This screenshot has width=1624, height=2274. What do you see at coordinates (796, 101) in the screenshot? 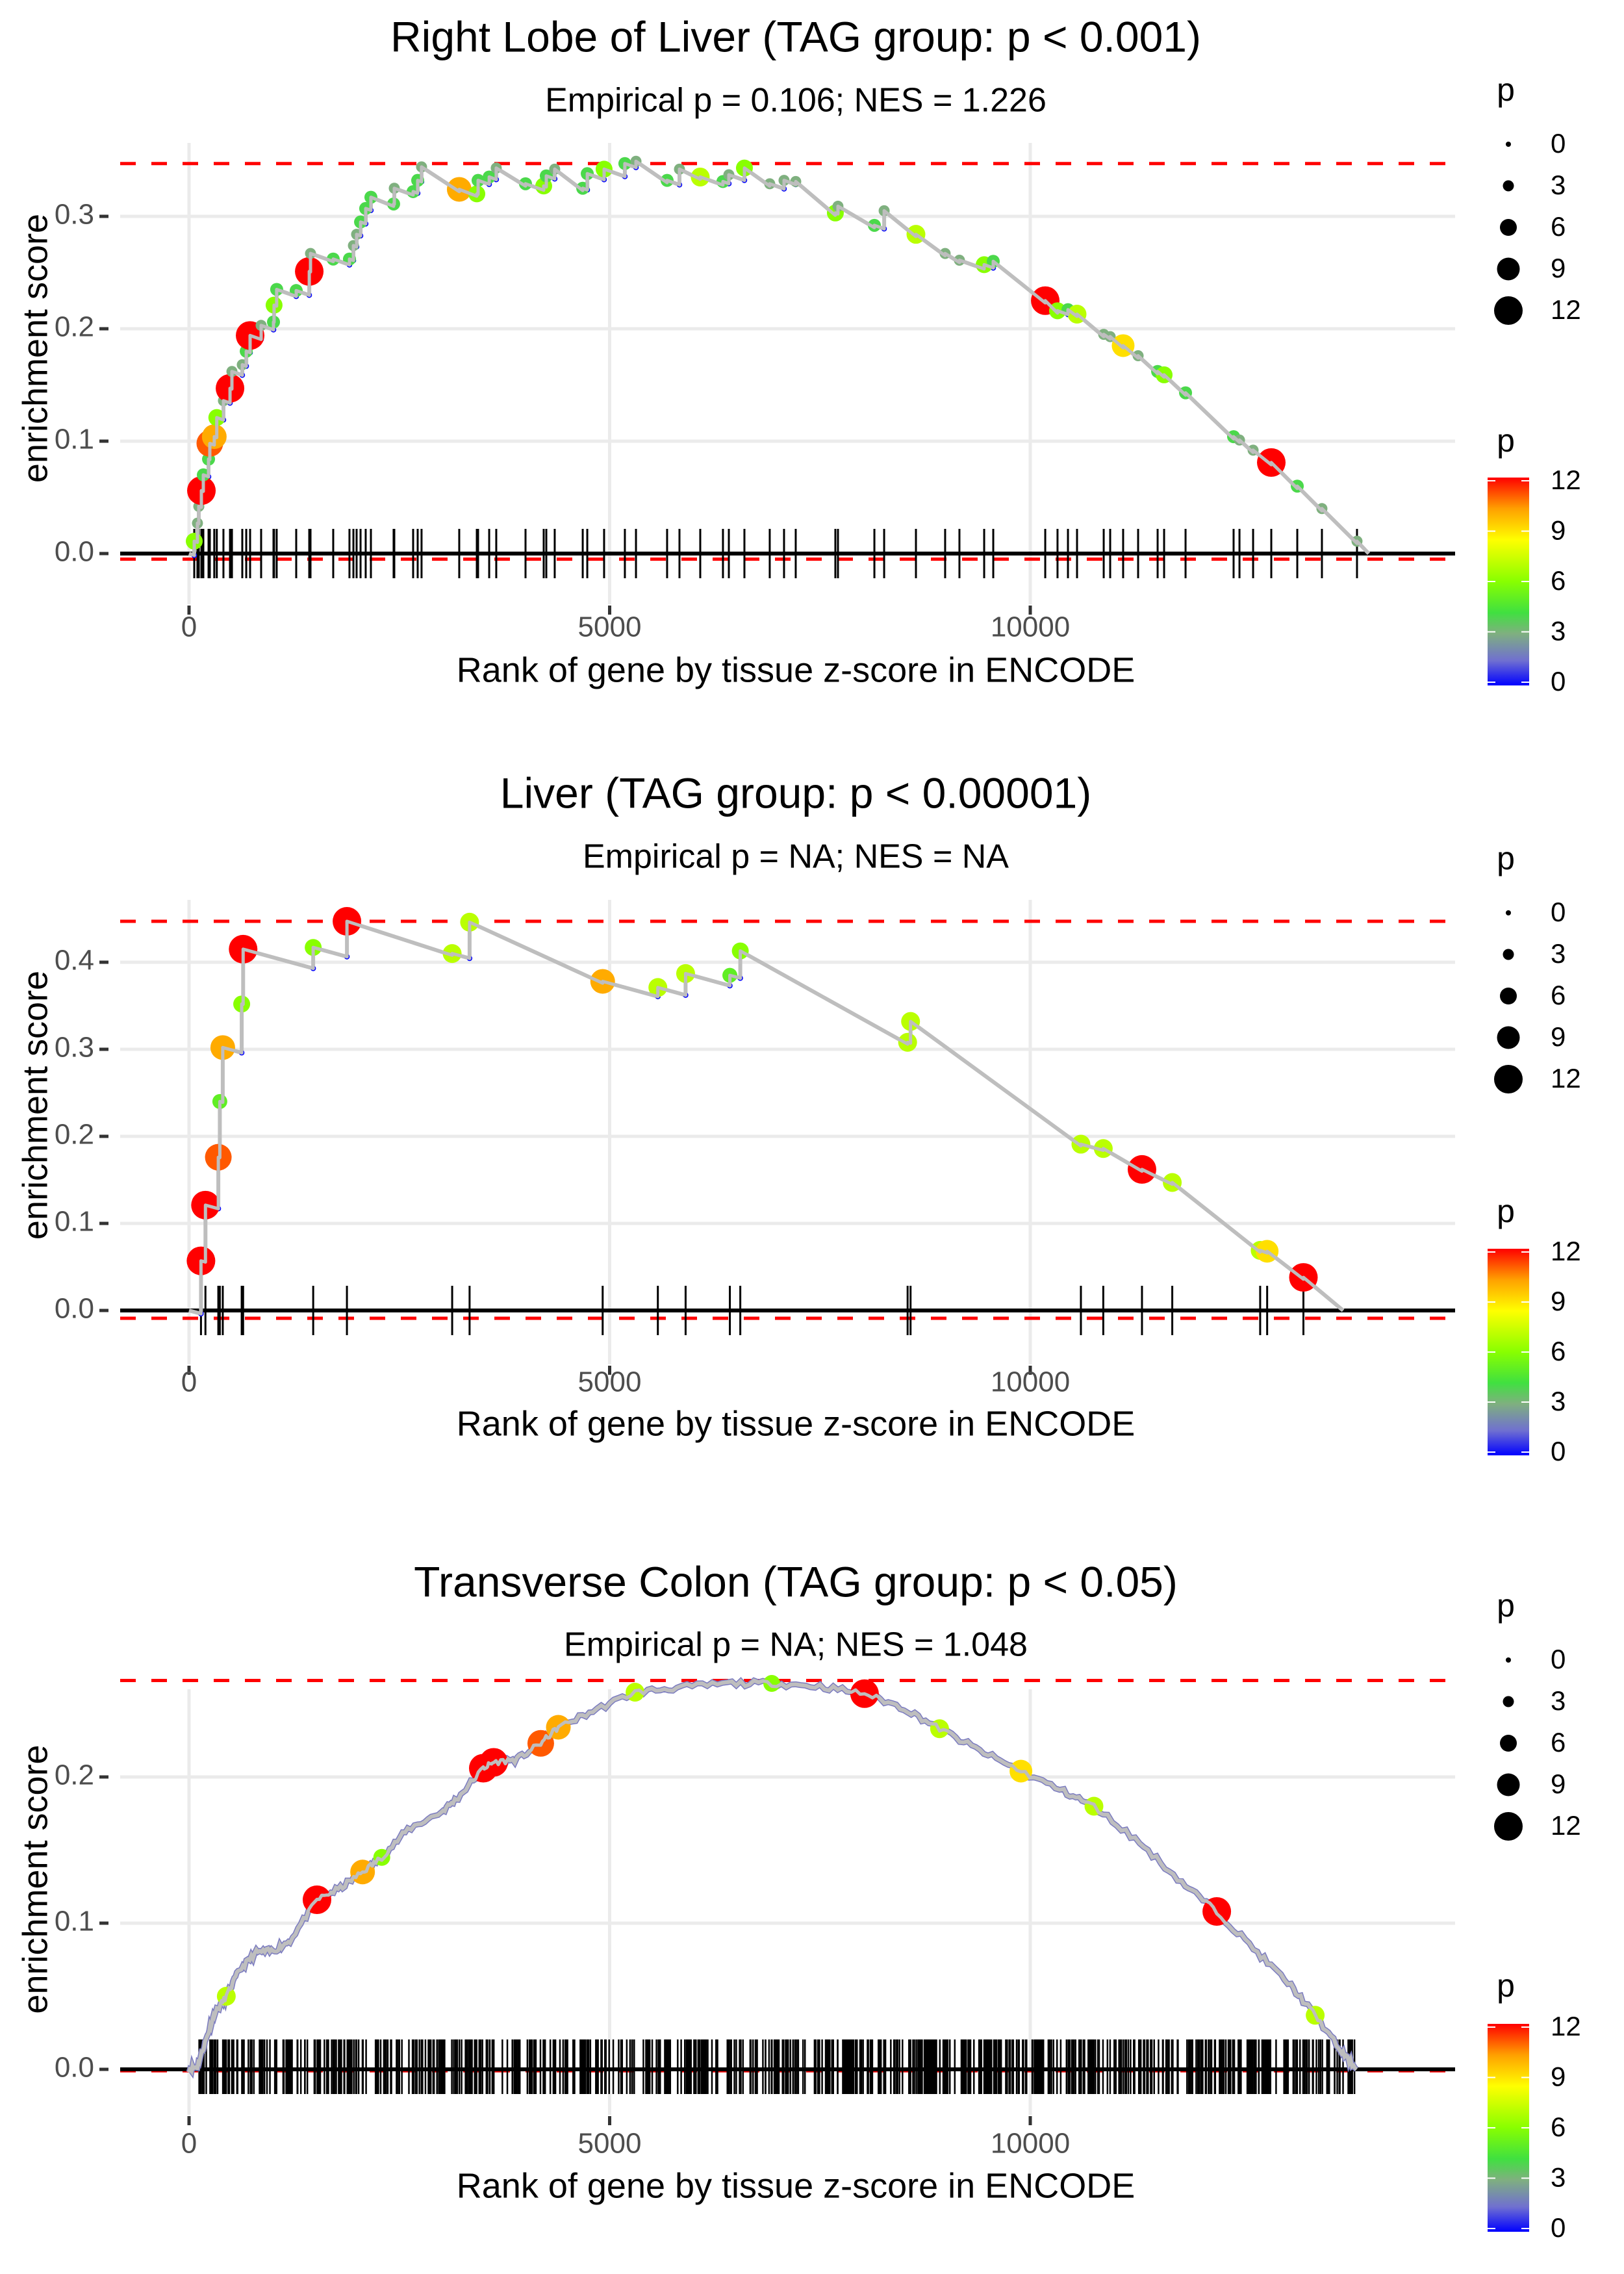
I see `chart-subtitle: Empirical p = 0.106; NES = 1.226` at bounding box center [796, 101].